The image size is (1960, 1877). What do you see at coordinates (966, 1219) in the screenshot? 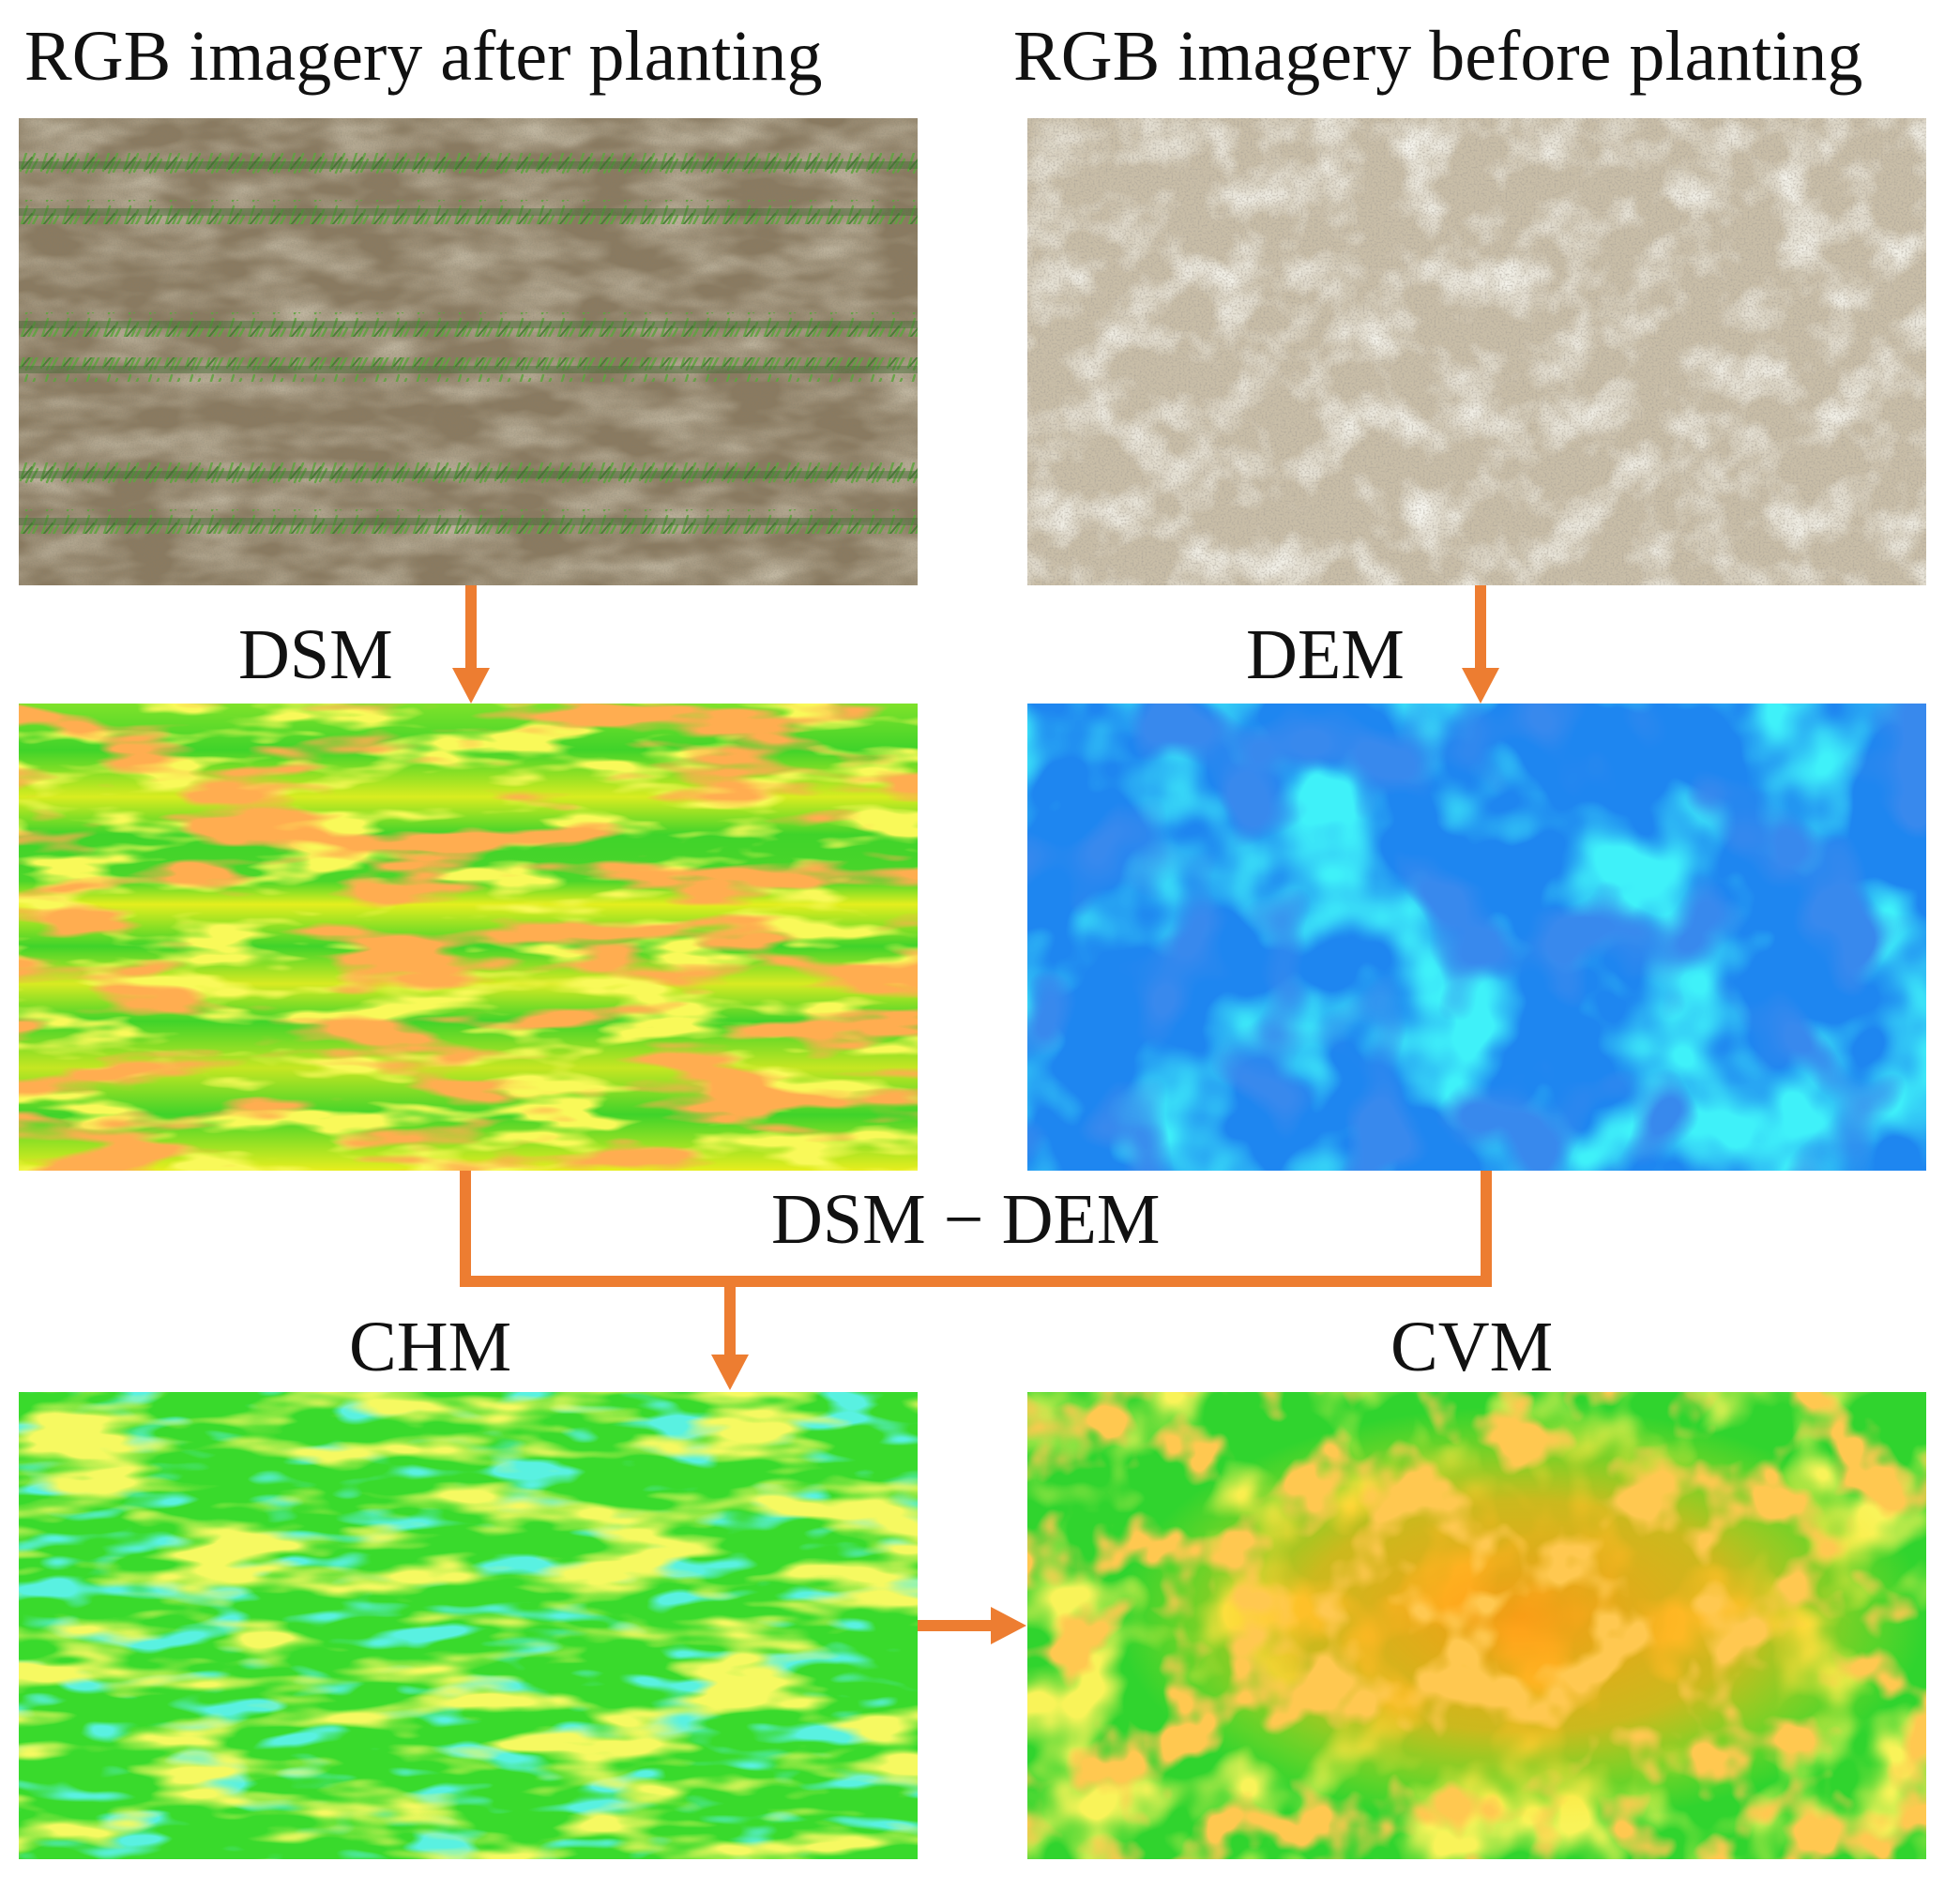
I see `difference-label: DSM − DEM` at bounding box center [966, 1219].